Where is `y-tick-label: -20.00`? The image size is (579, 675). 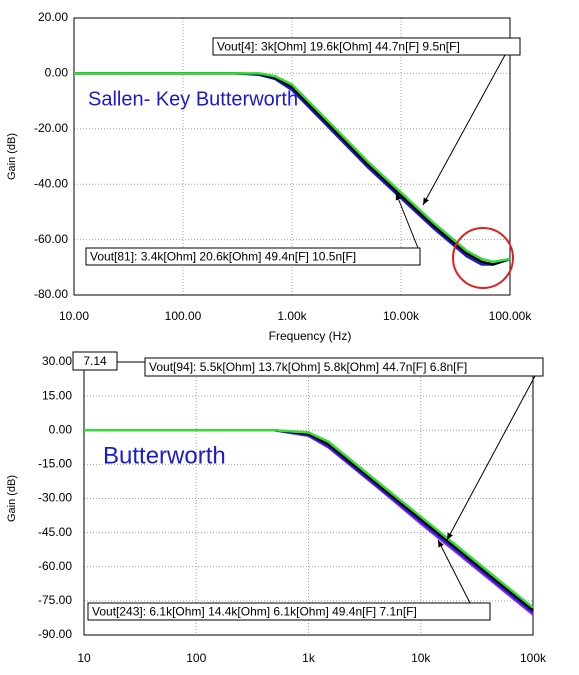
y-tick-label: -20.00 is located at coordinates (51, 128).